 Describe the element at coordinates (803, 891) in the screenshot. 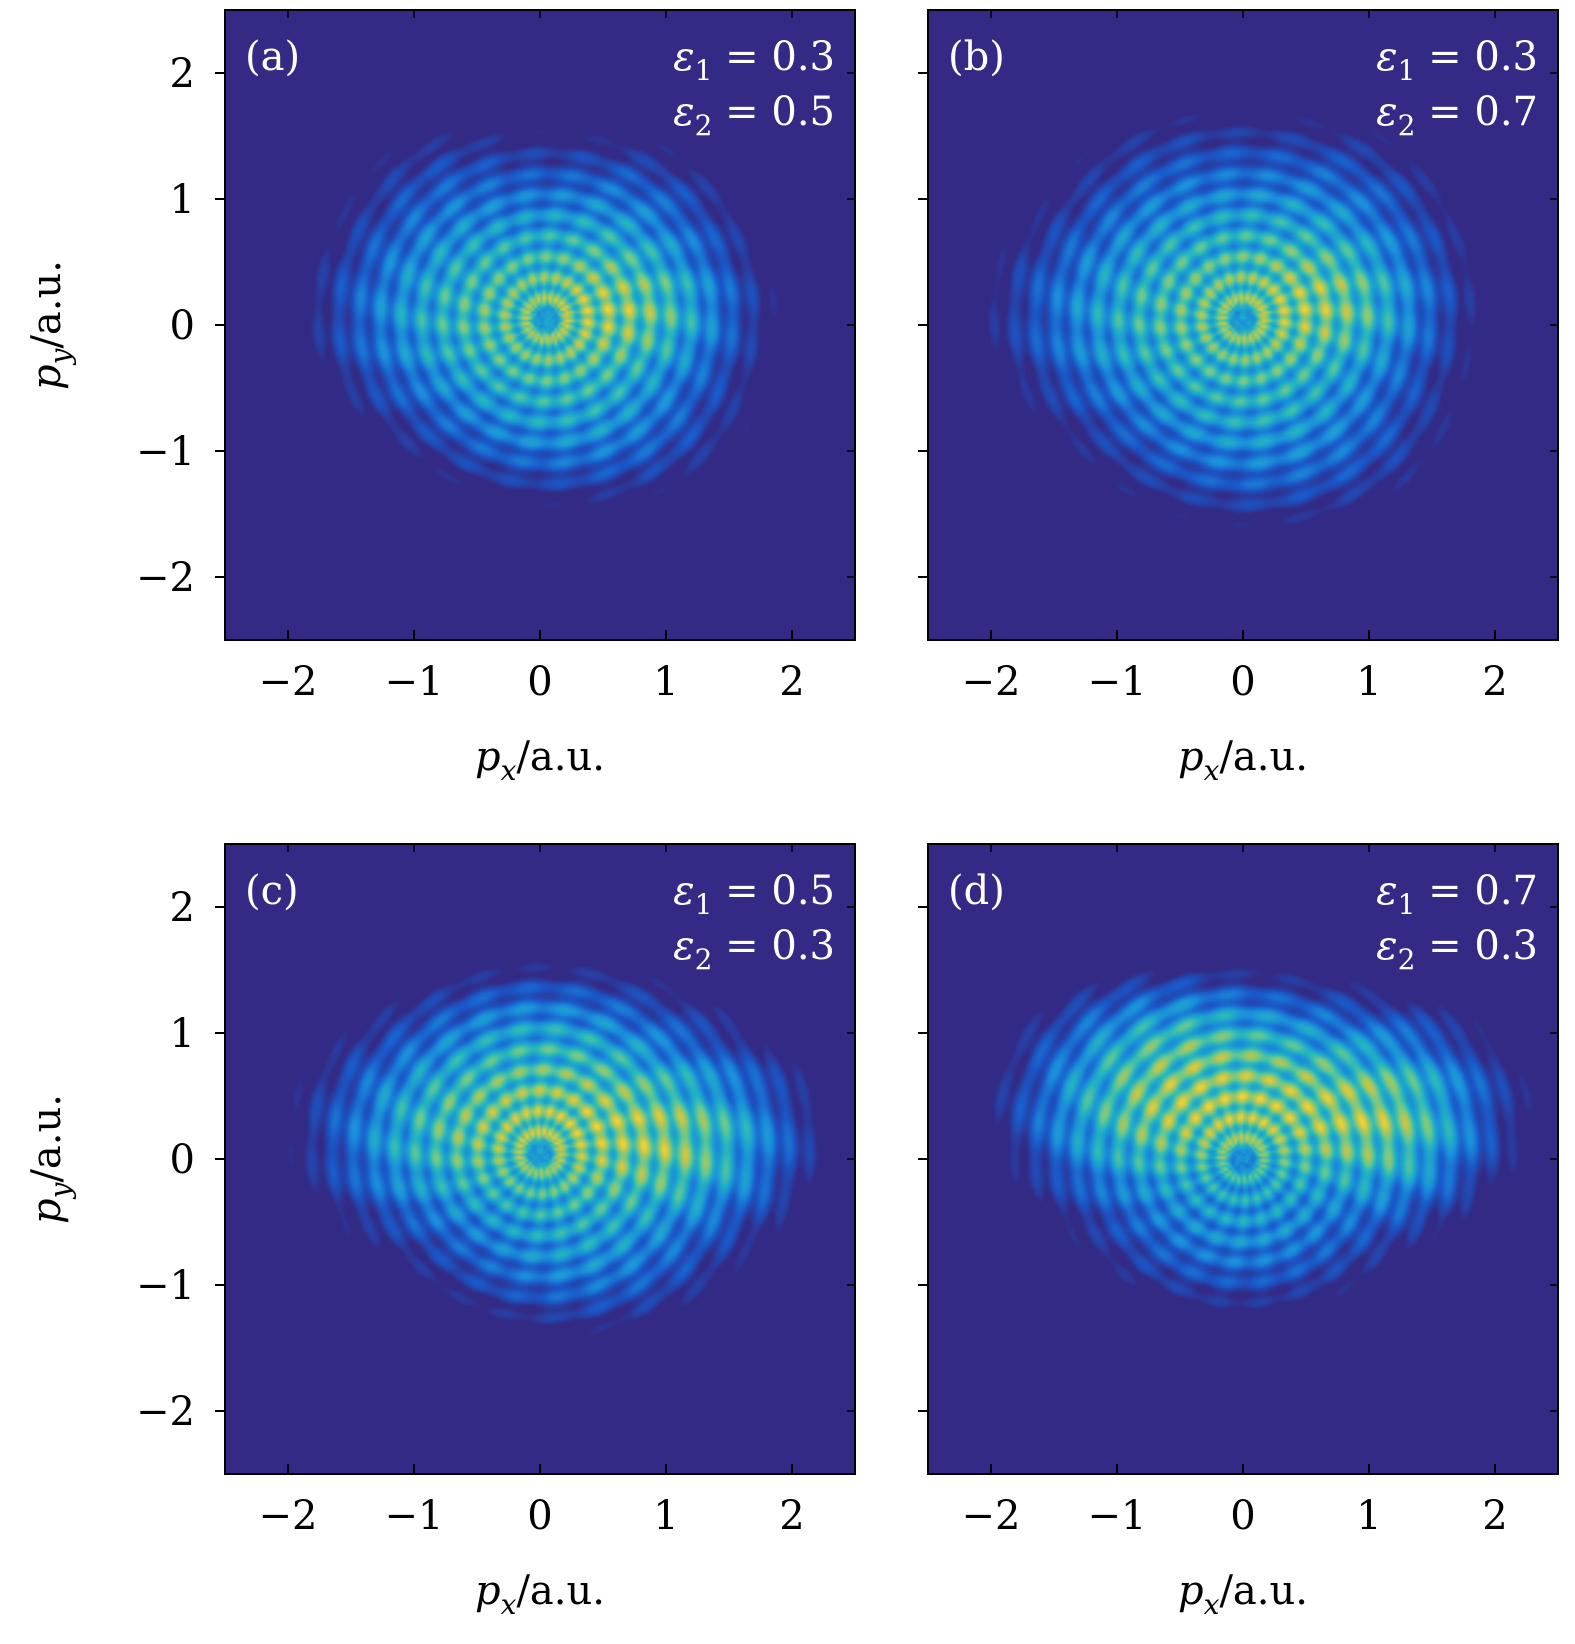

I see `epsilon1-value: 0.5` at that location.